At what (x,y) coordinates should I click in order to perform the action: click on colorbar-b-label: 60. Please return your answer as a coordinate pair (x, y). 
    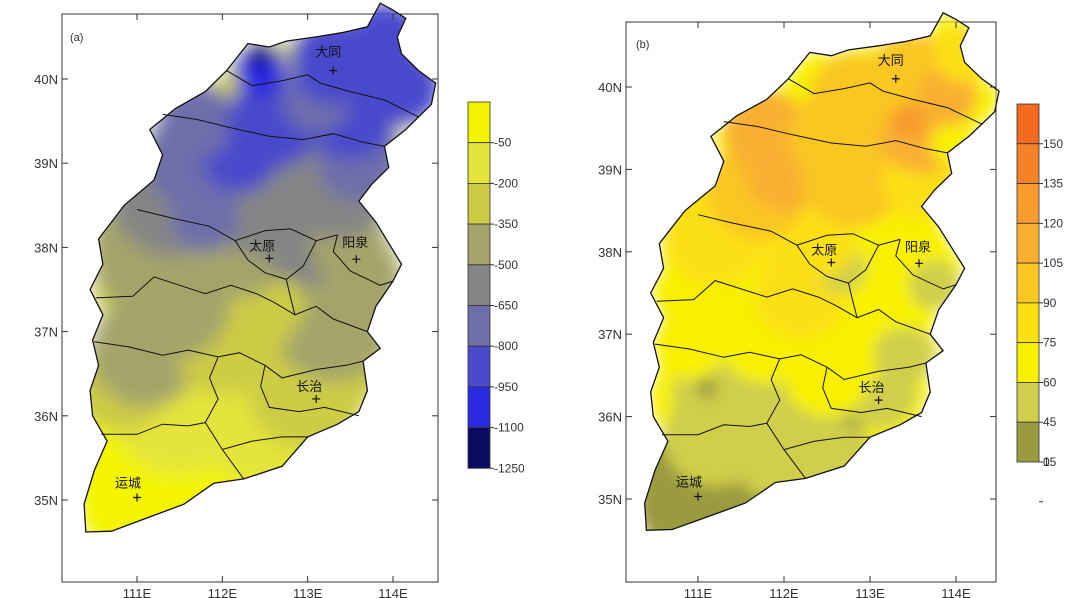
    Looking at the image, I should click on (1050, 382).